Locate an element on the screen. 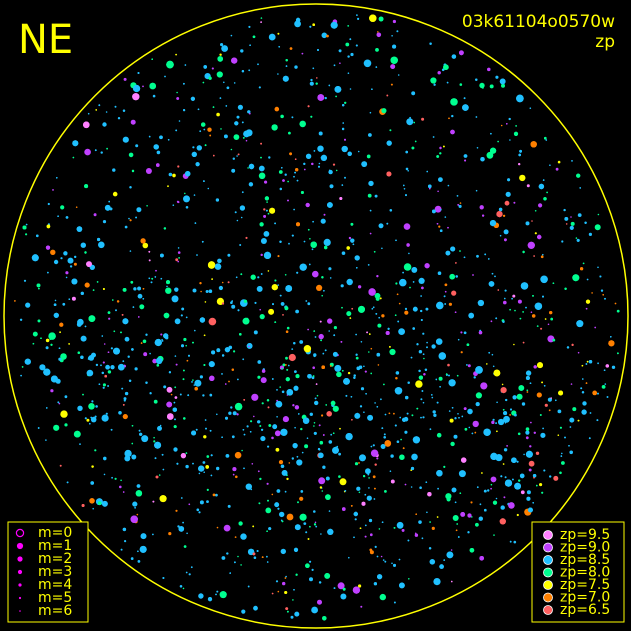 This screenshot has width=631, height=631. zp-label: zp=8.0 is located at coordinates (585, 573).